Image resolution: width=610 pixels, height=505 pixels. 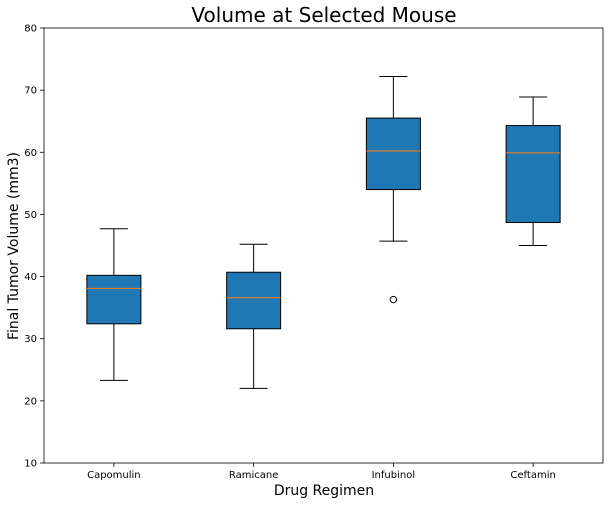 What do you see at coordinates (532, 475) in the screenshot?
I see `x-tick-label: Ceftamin` at bounding box center [532, 475].